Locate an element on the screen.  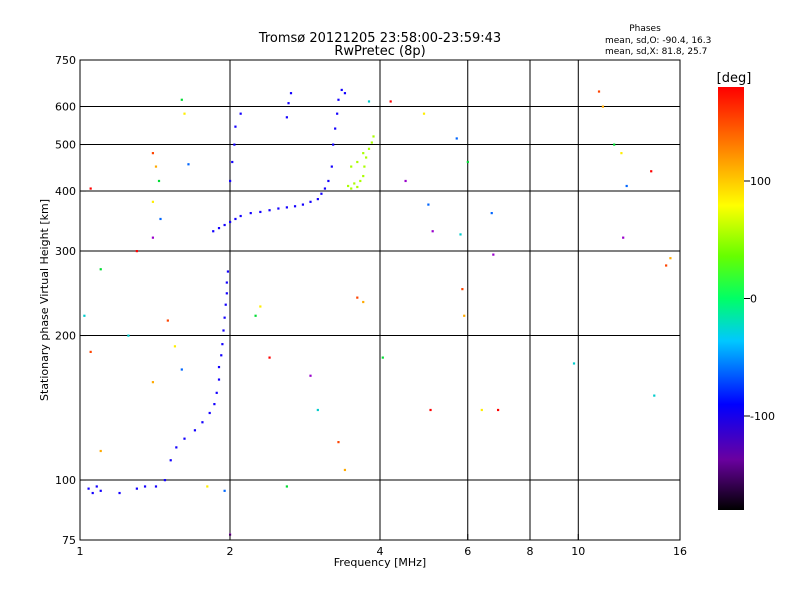
x-tick-label: 10 is located at coordinates (578, 551).